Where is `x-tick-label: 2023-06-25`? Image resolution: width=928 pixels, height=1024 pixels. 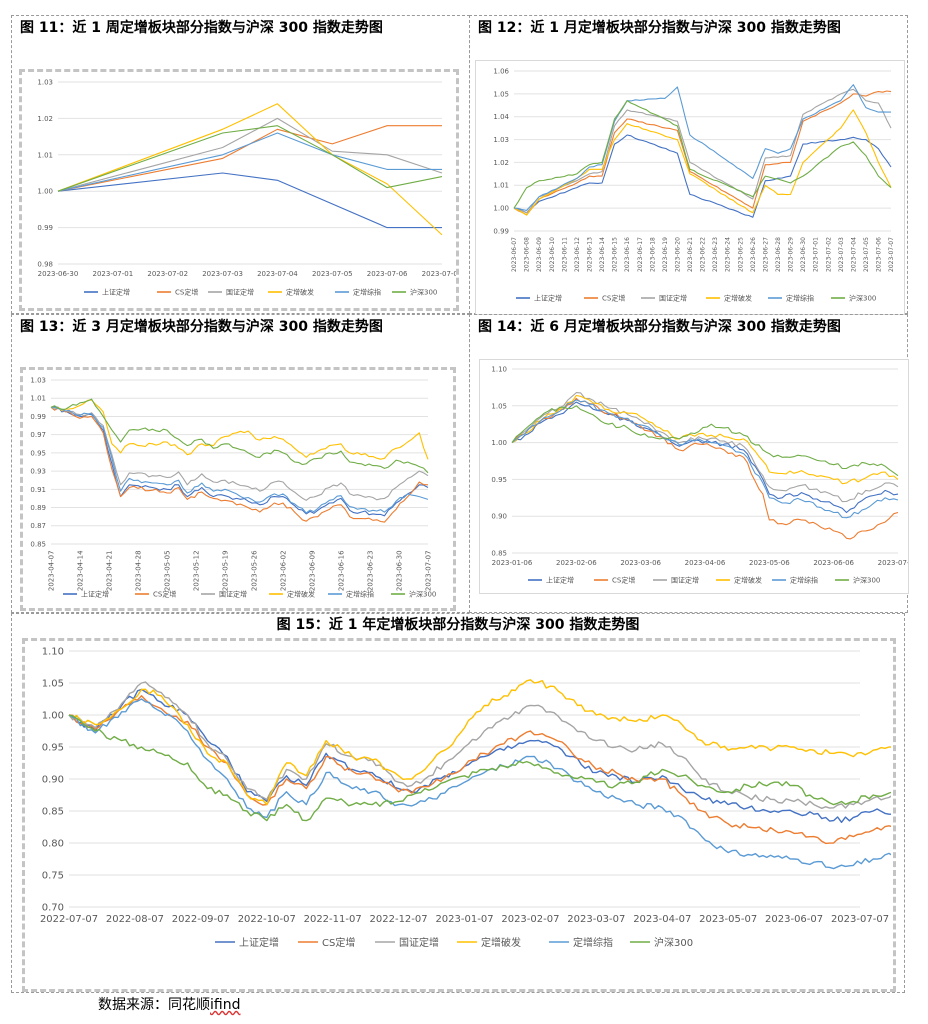
x-tick-label: 2023-06-25 is located at coordinates (740, 254).